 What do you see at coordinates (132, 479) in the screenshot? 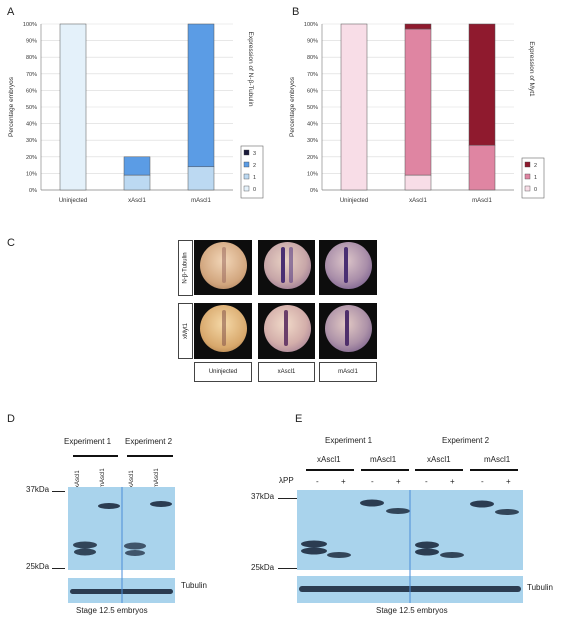
I see `d-lane-xascl1-2: xAscl1` at bounding box center [132, 479].